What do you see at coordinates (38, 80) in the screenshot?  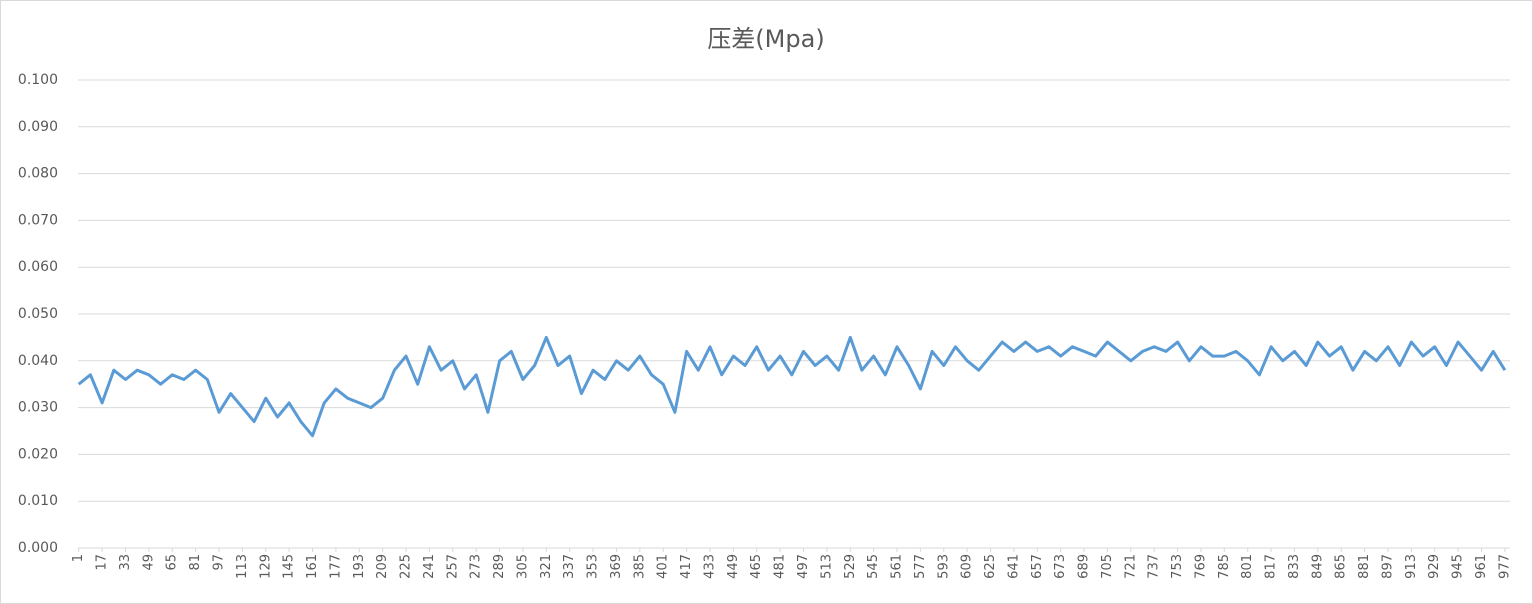 I see `y-tick-label: 0.100` at bounding box center [38, 80].